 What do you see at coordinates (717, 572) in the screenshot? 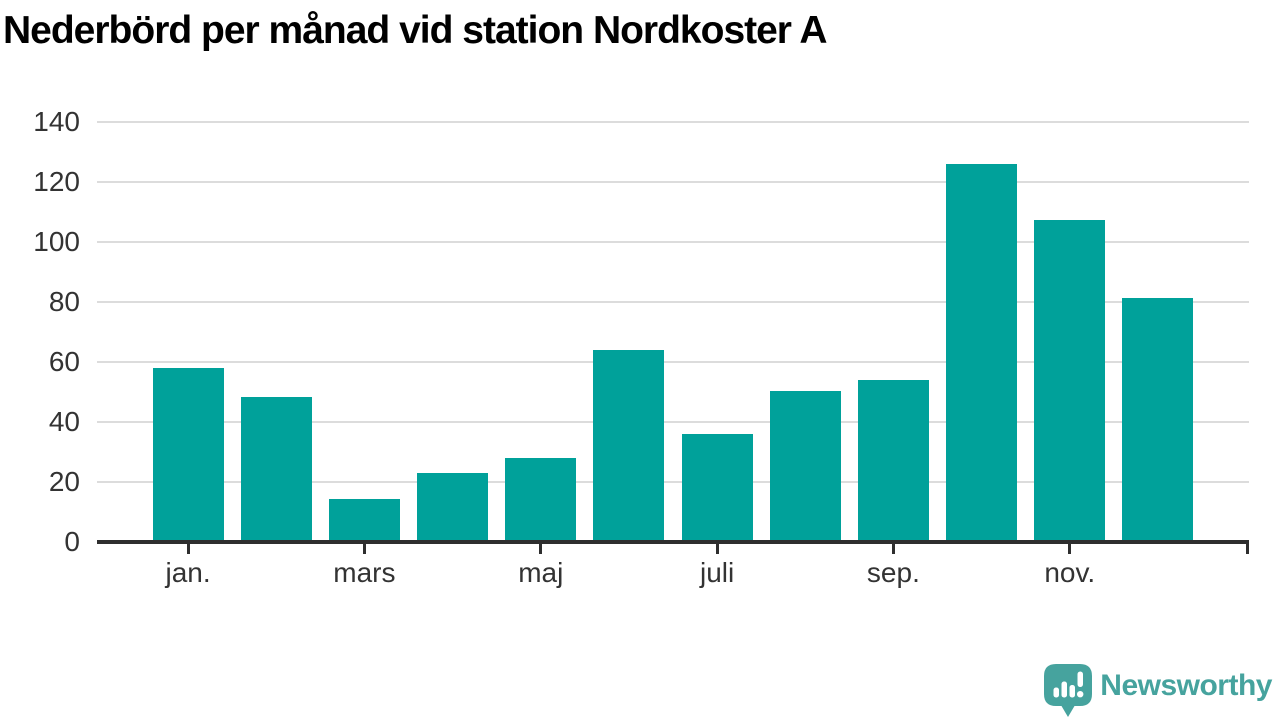
I see `x-tick-label: juli` at bounding box center [717, 572].